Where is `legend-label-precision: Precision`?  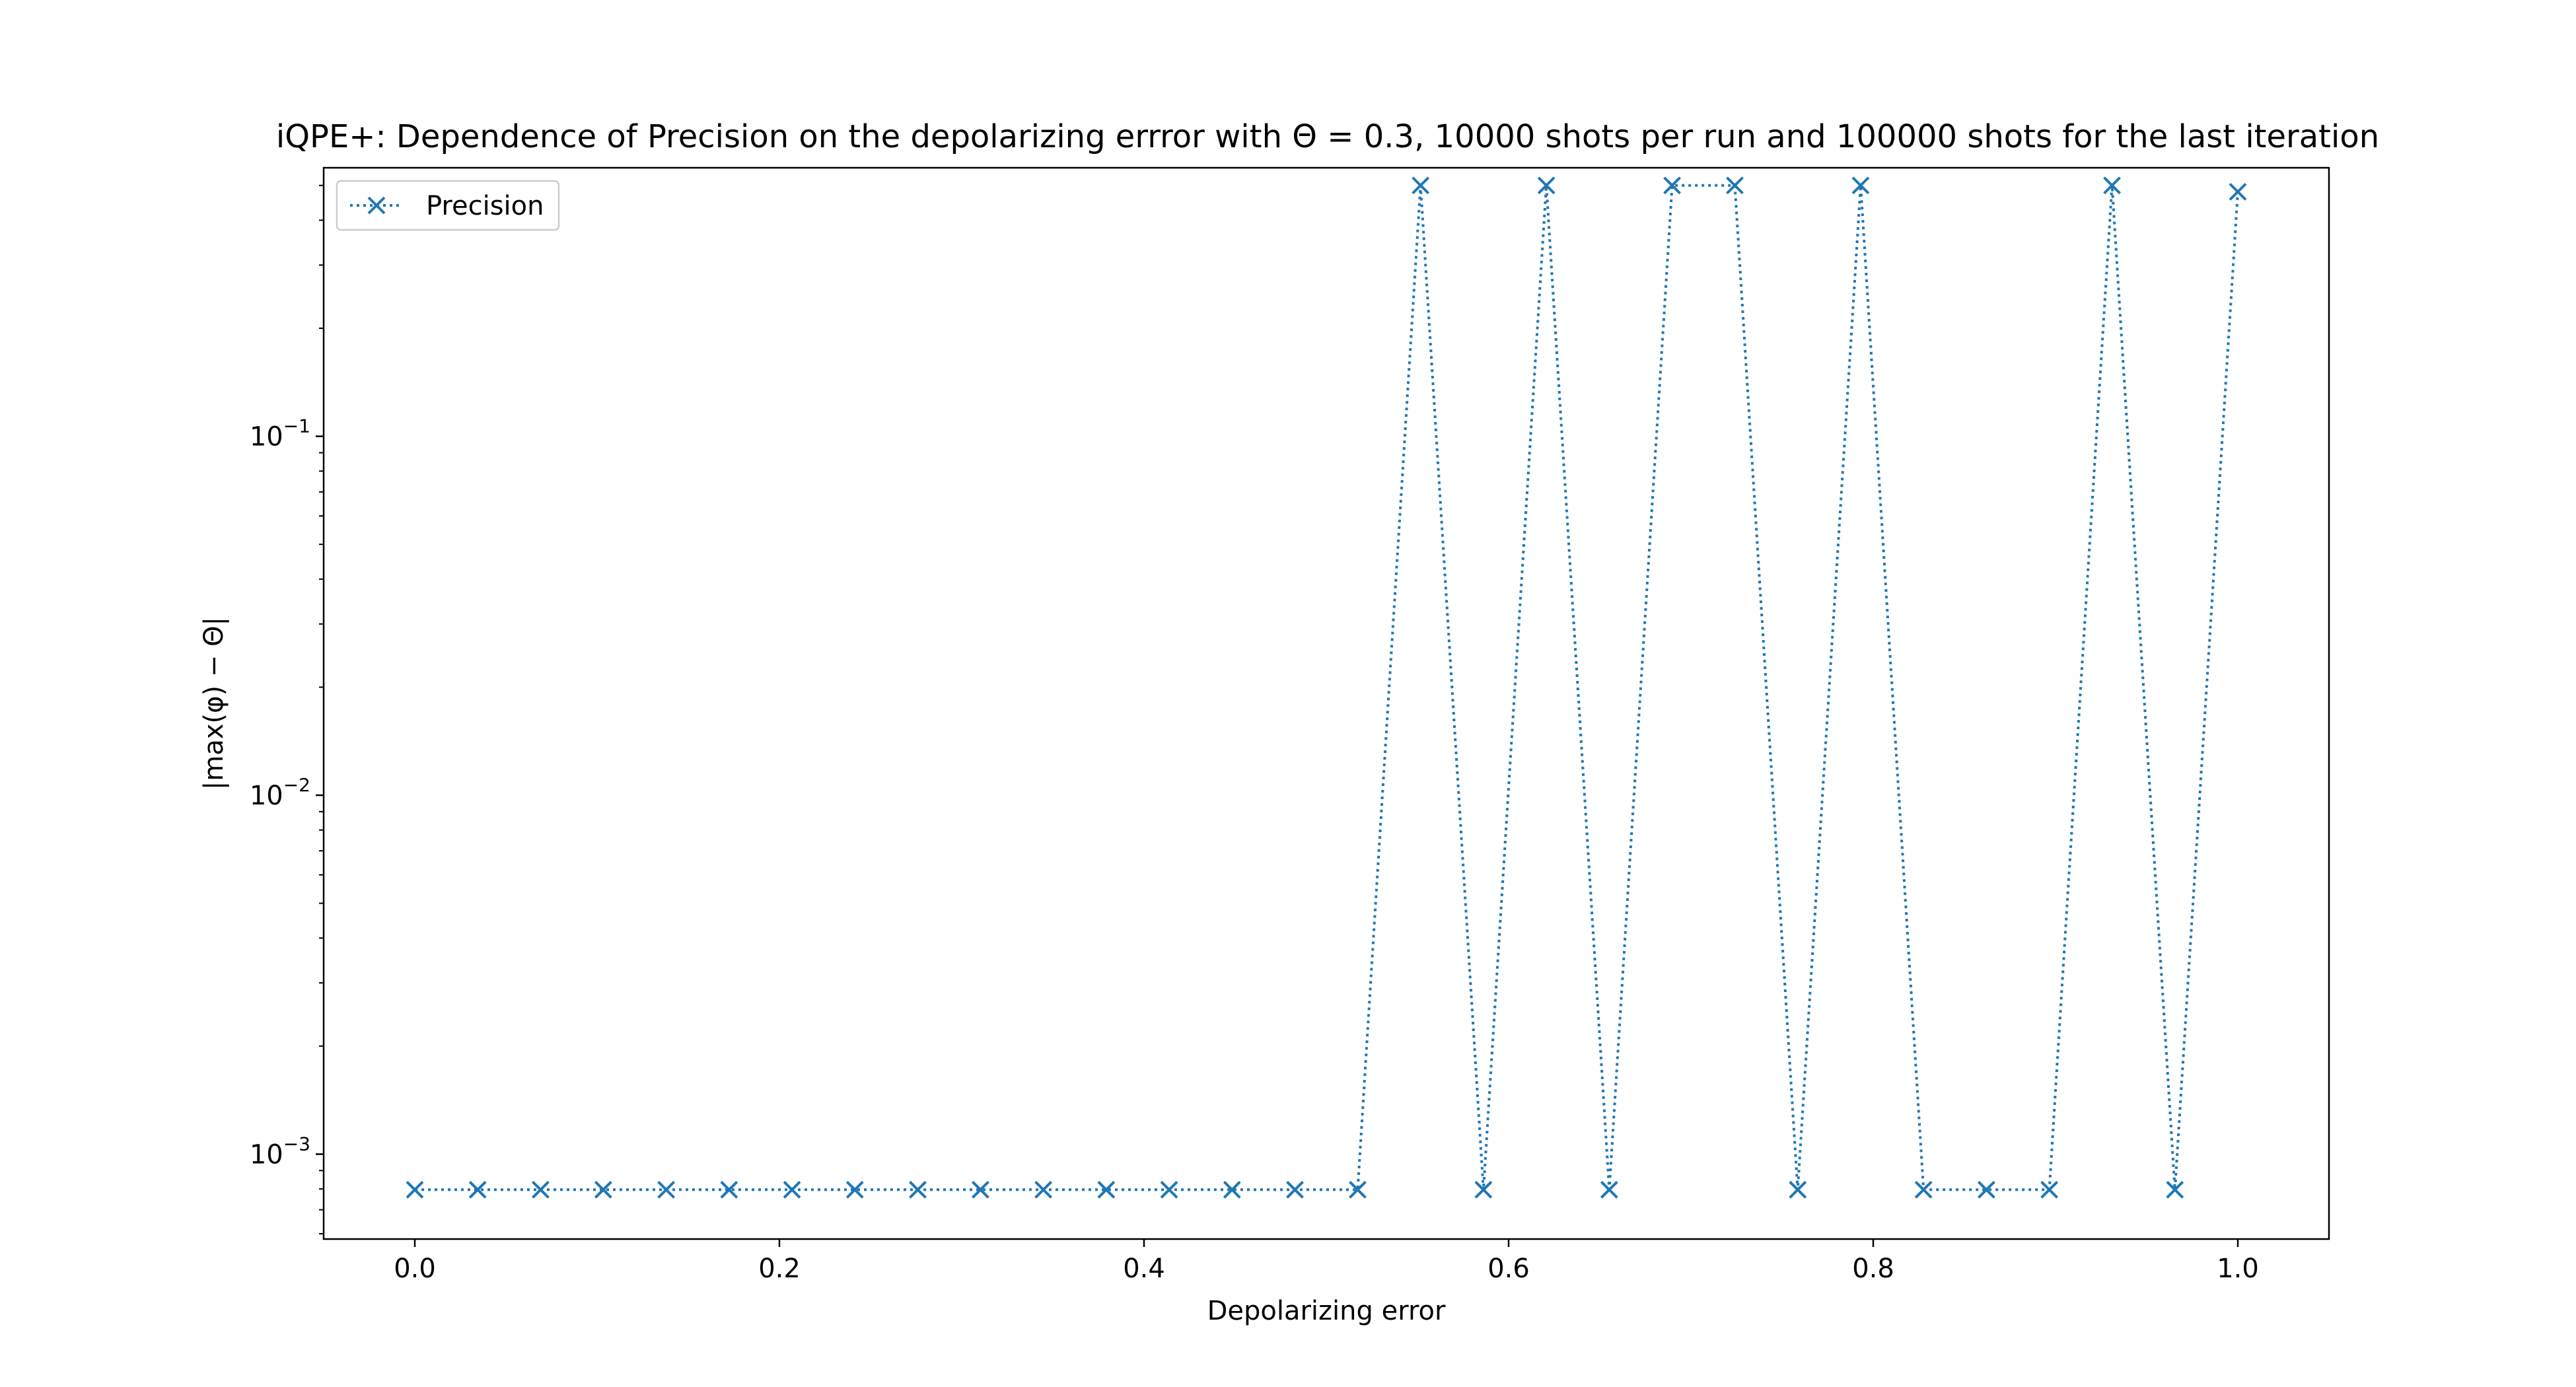 legend-label-precision: Precision is located at coordinates (485, 206).